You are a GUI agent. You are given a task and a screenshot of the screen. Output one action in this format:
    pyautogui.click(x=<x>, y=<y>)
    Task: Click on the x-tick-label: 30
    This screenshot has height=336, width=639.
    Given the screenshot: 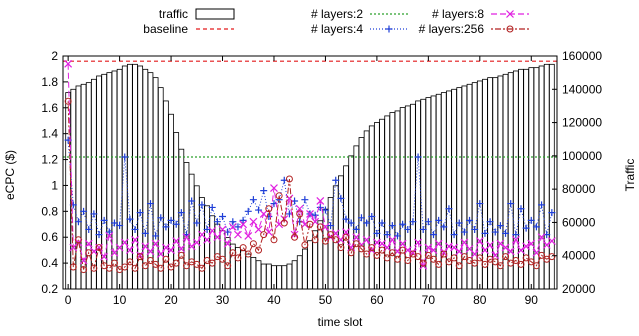 What is the action you would take?
    pyautogui.click(x=223, y=300)
    